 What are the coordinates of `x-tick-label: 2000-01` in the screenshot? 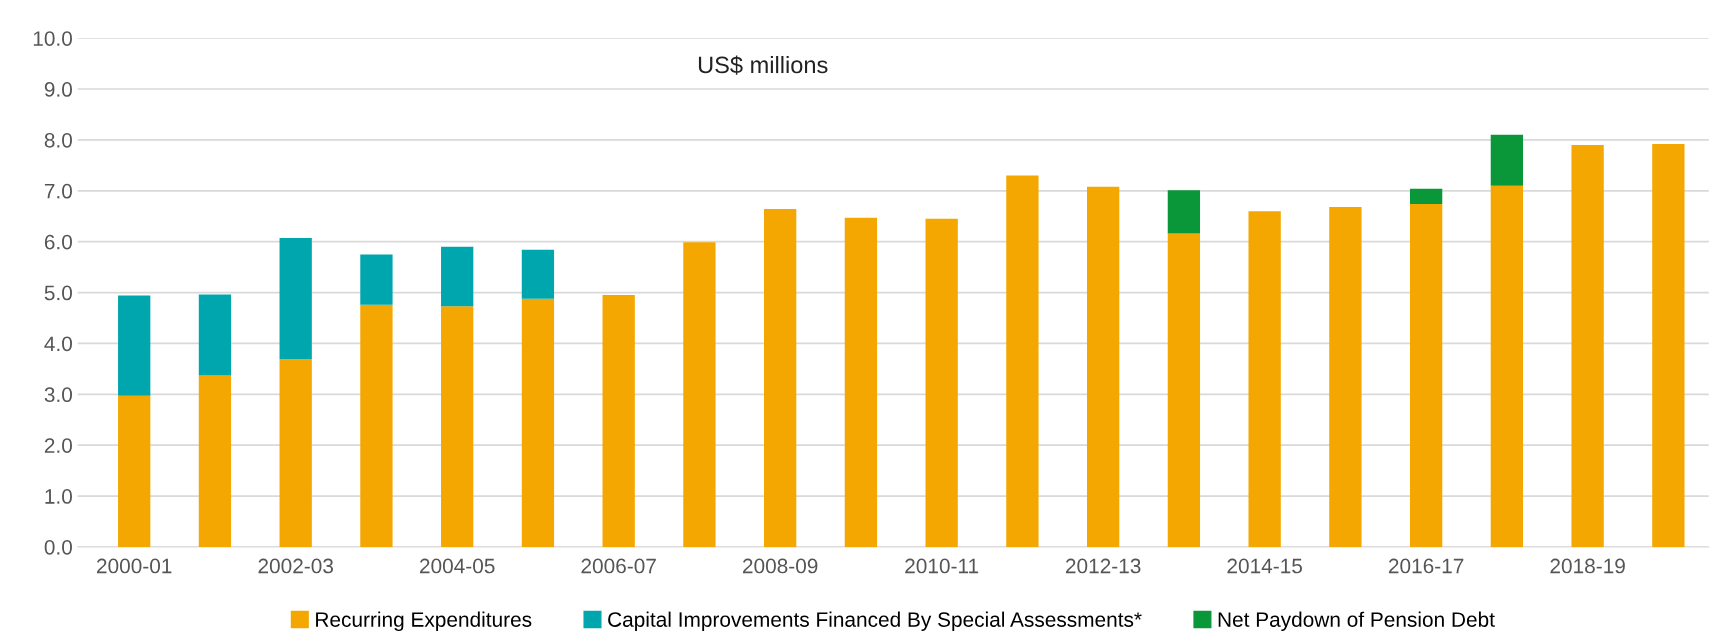 It's located at (134, 566).